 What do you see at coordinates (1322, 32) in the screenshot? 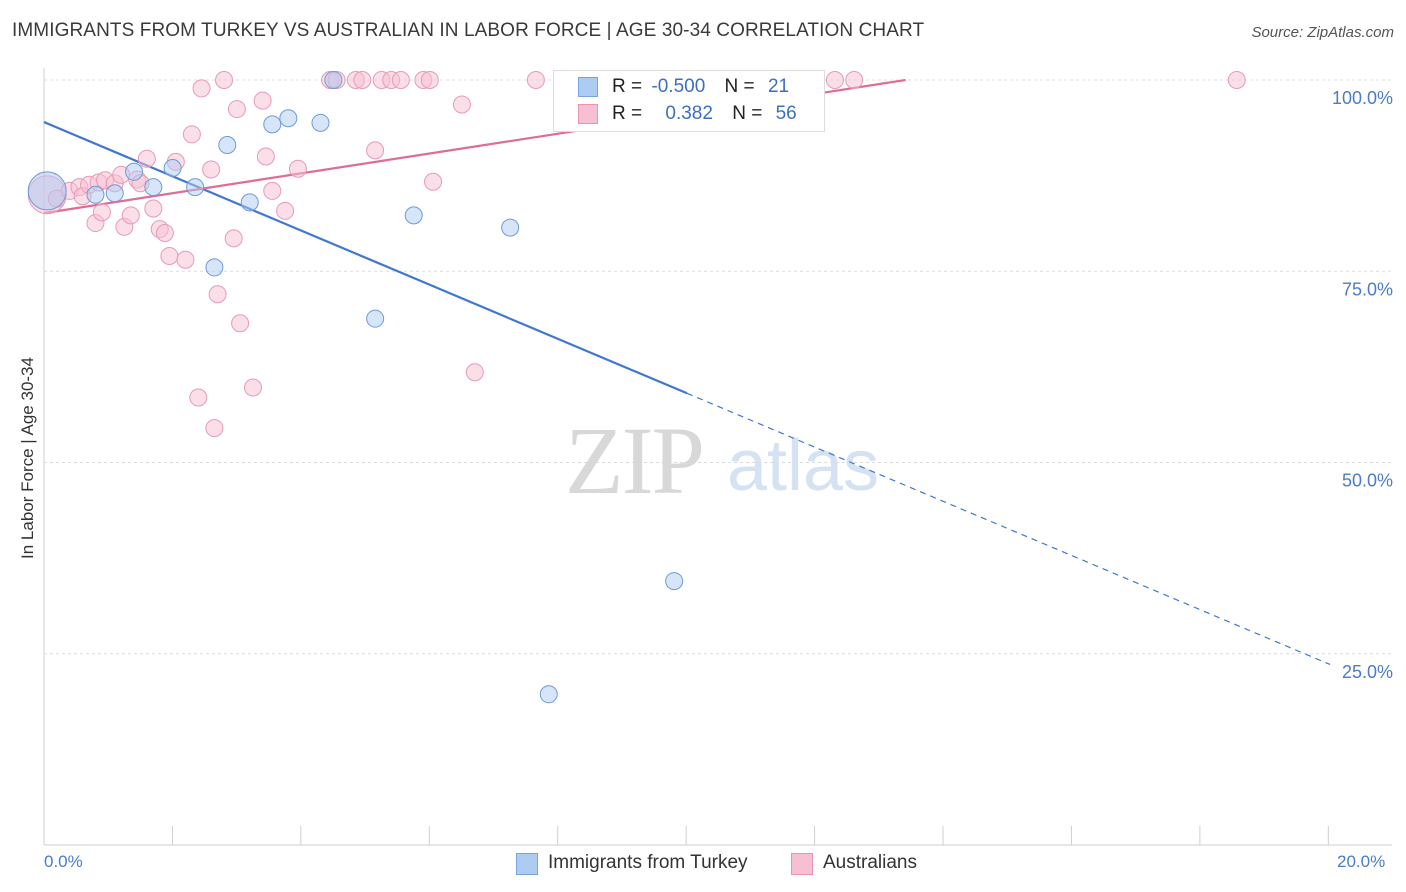
I see `source-label: Source: ZipAtlas.com` at bounding box center [1322, 32].